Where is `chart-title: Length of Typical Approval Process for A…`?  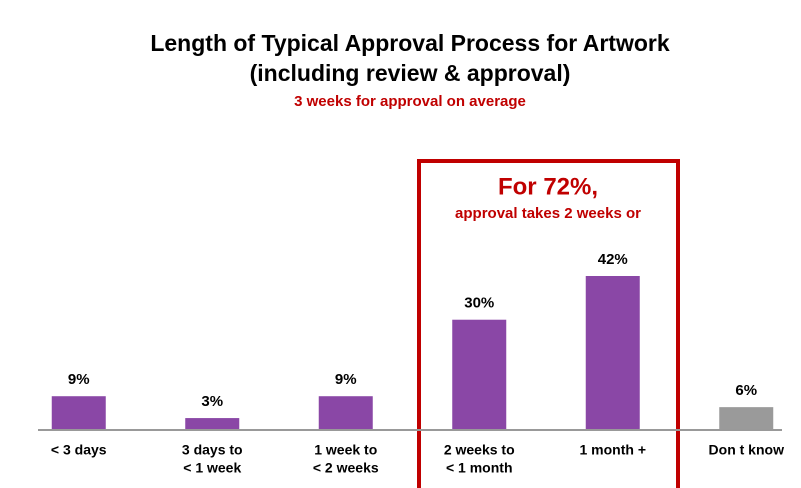
chart-title: Length of Typical Approval Process for A… is located at coordinates (409, 43).